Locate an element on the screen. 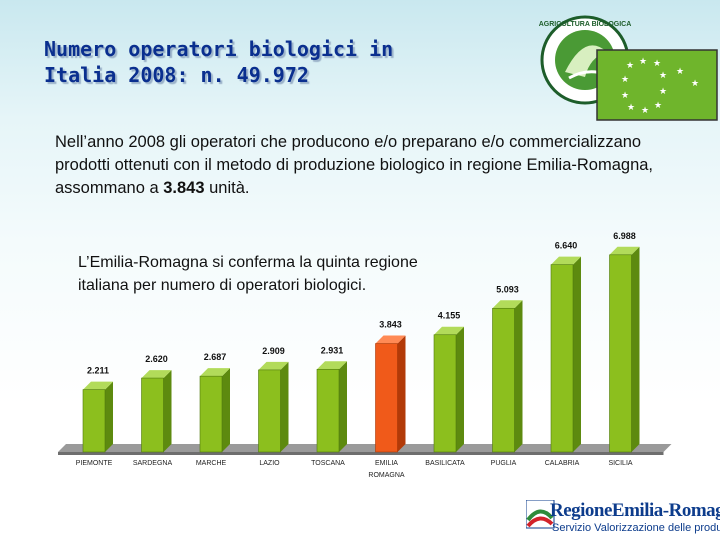  data-label: 3.843 is located at coordinates (390, 325).